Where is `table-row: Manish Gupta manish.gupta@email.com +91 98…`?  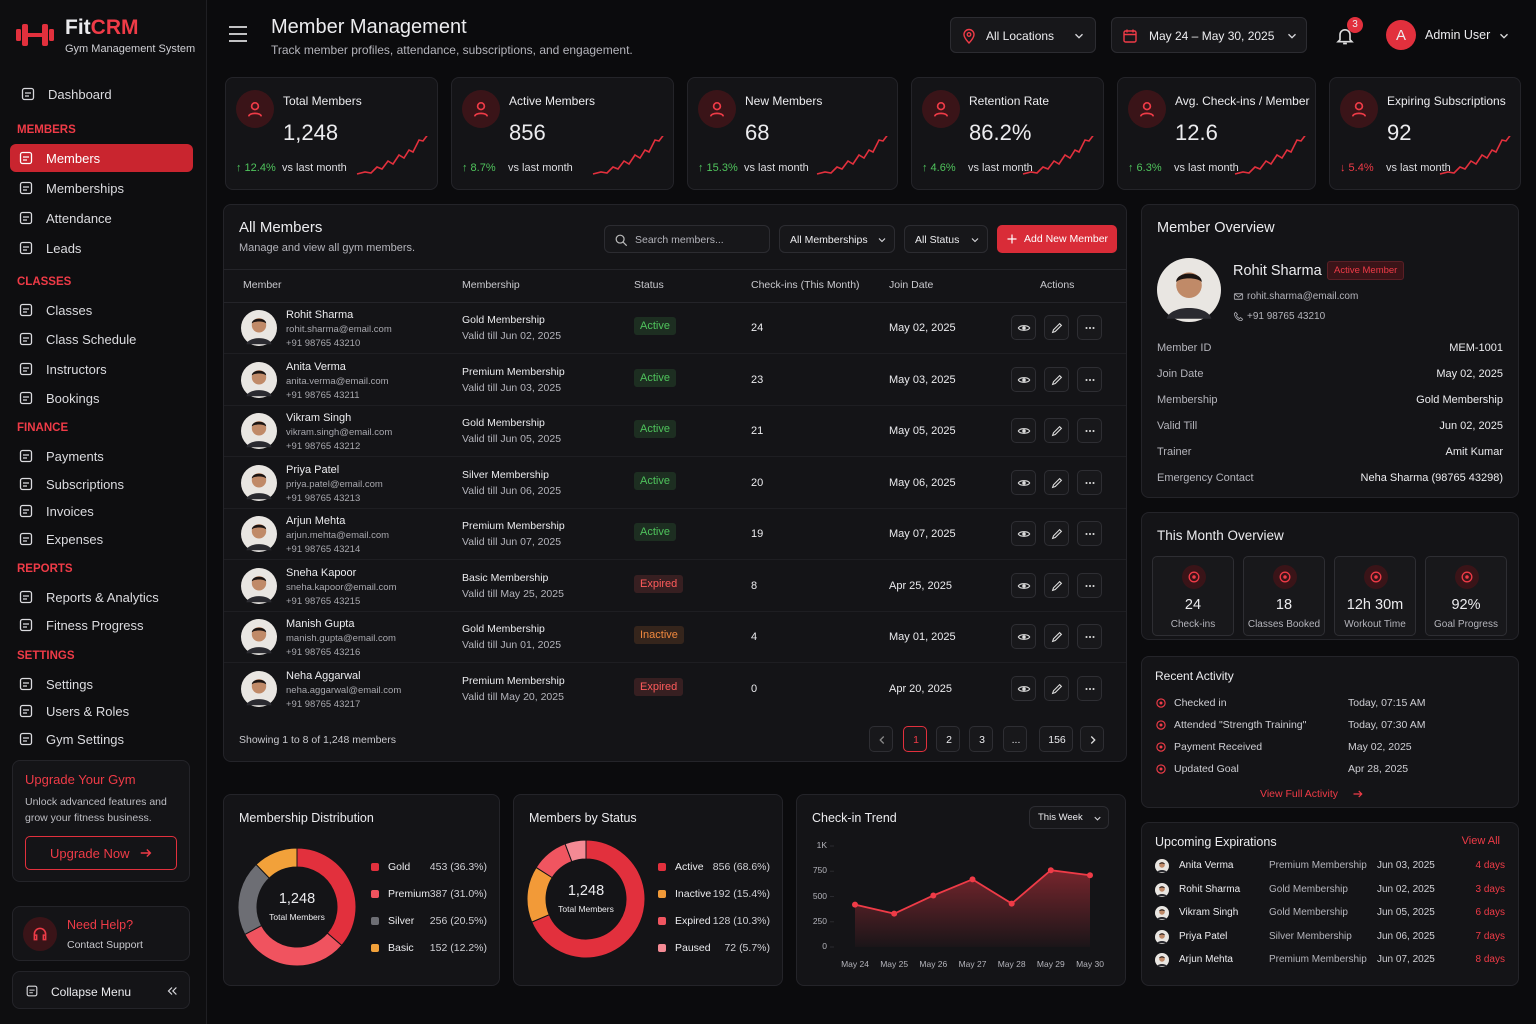
table-row: Manish Gupta manish.gupta@email.com +91 98… is located at coordinates (675, 637).